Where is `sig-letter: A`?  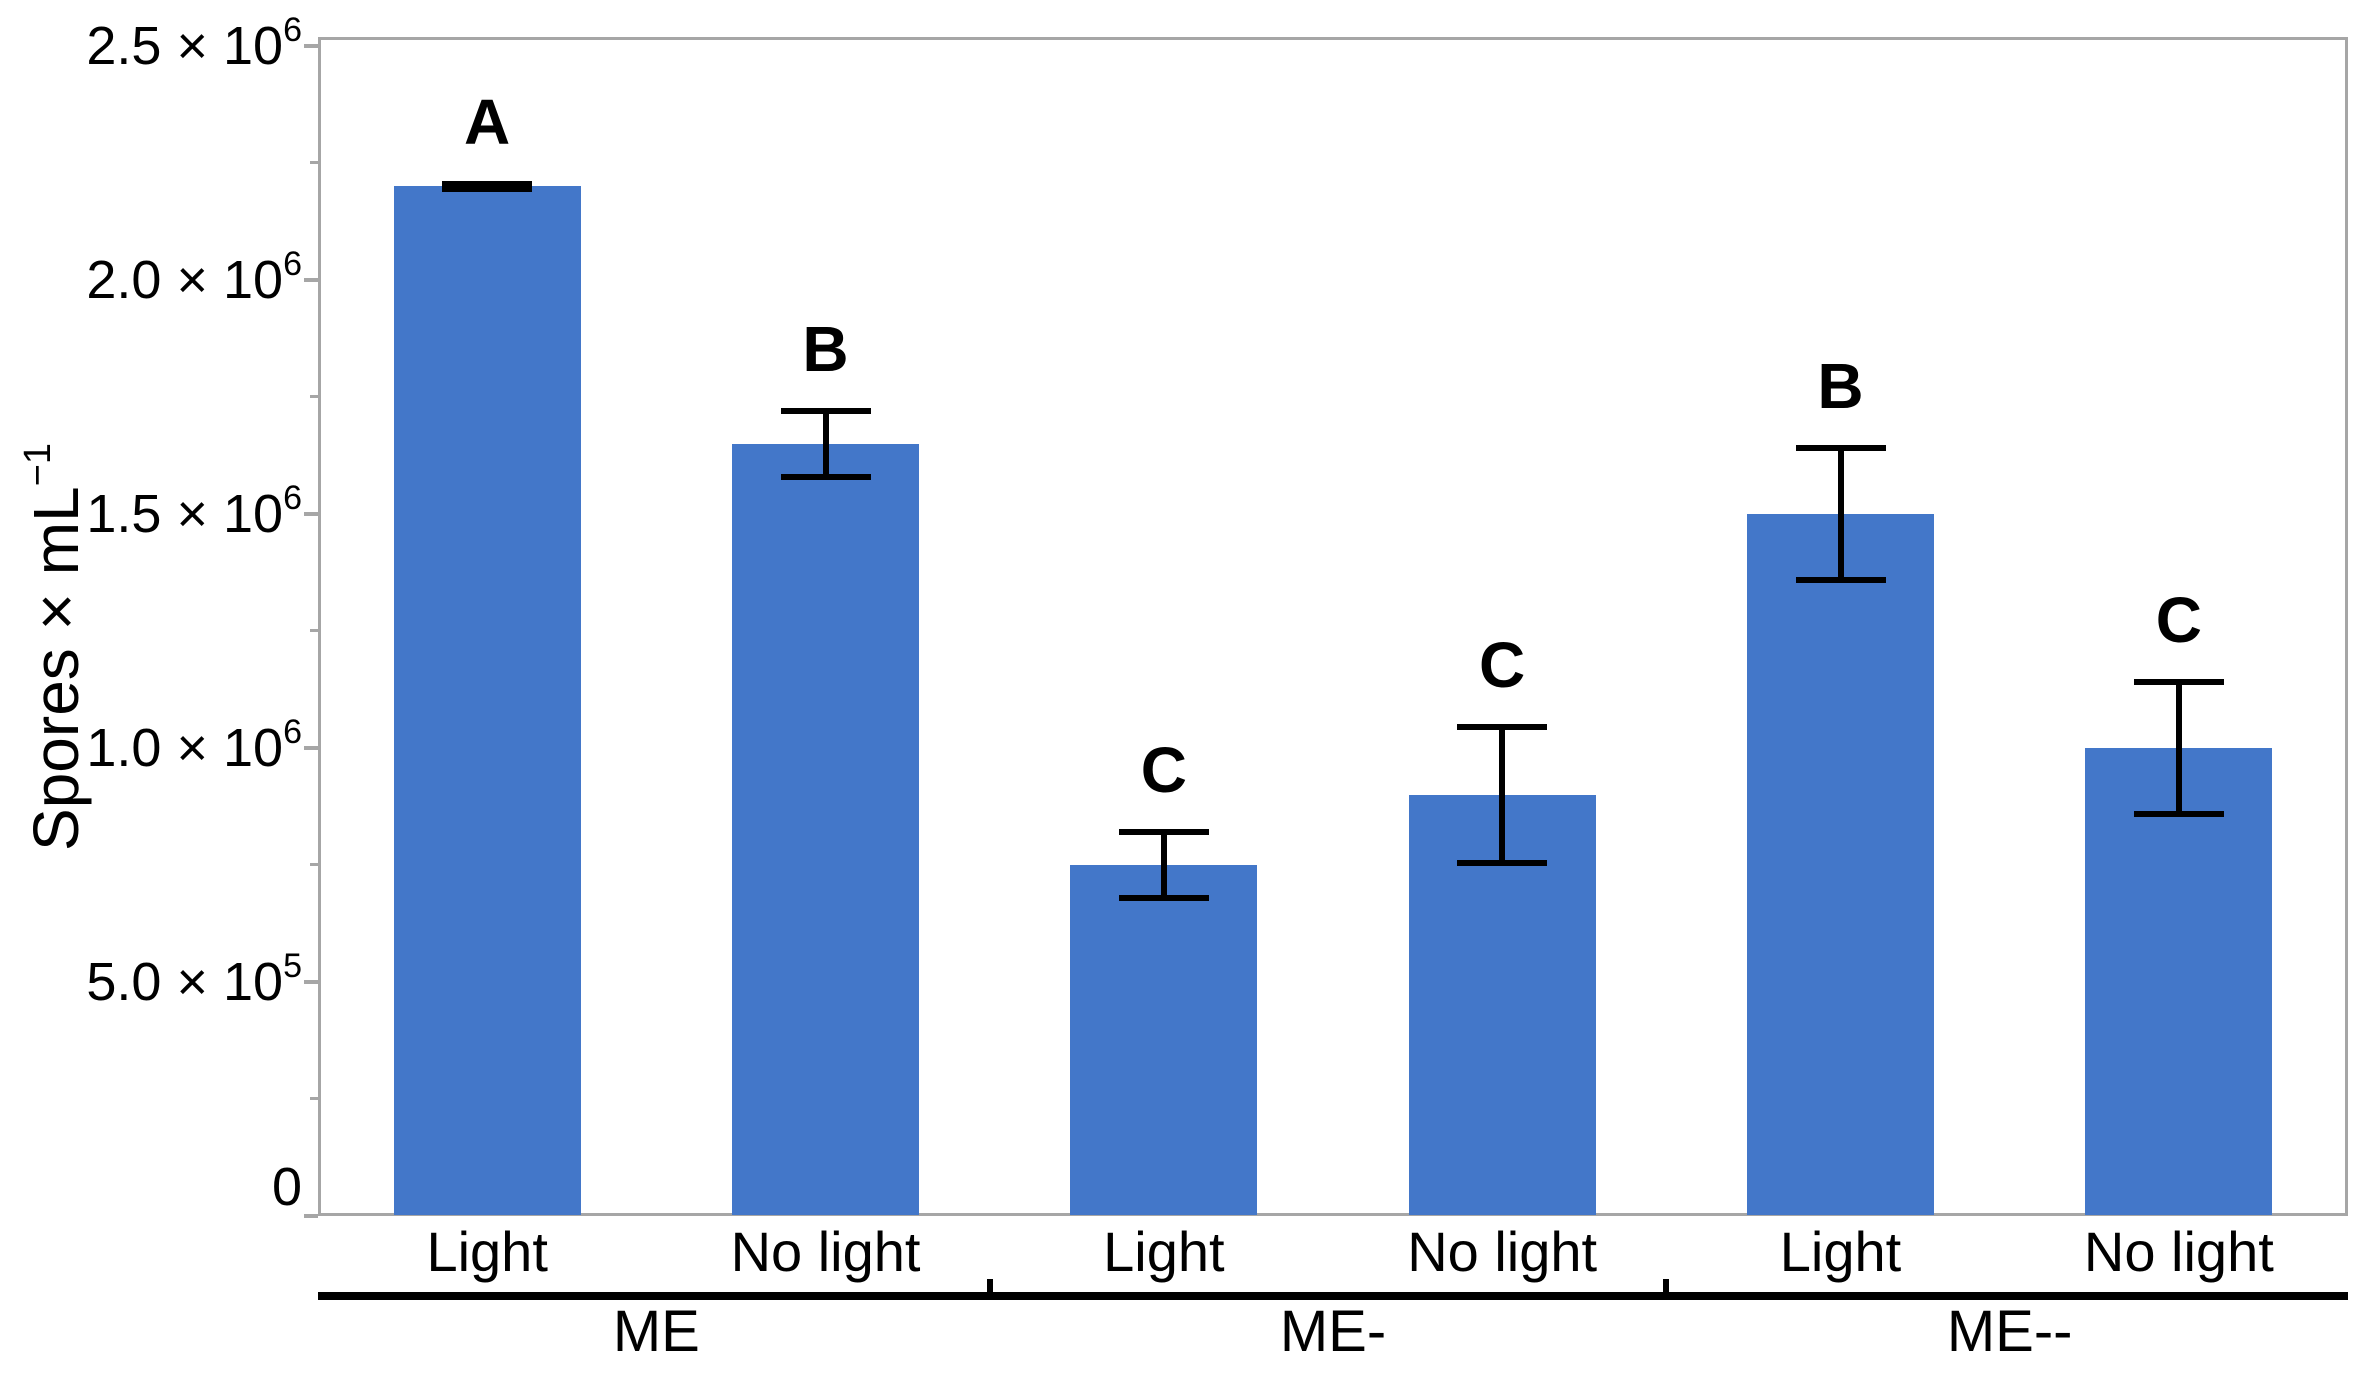 sig-letter: A is located at coordinates (487, 122).